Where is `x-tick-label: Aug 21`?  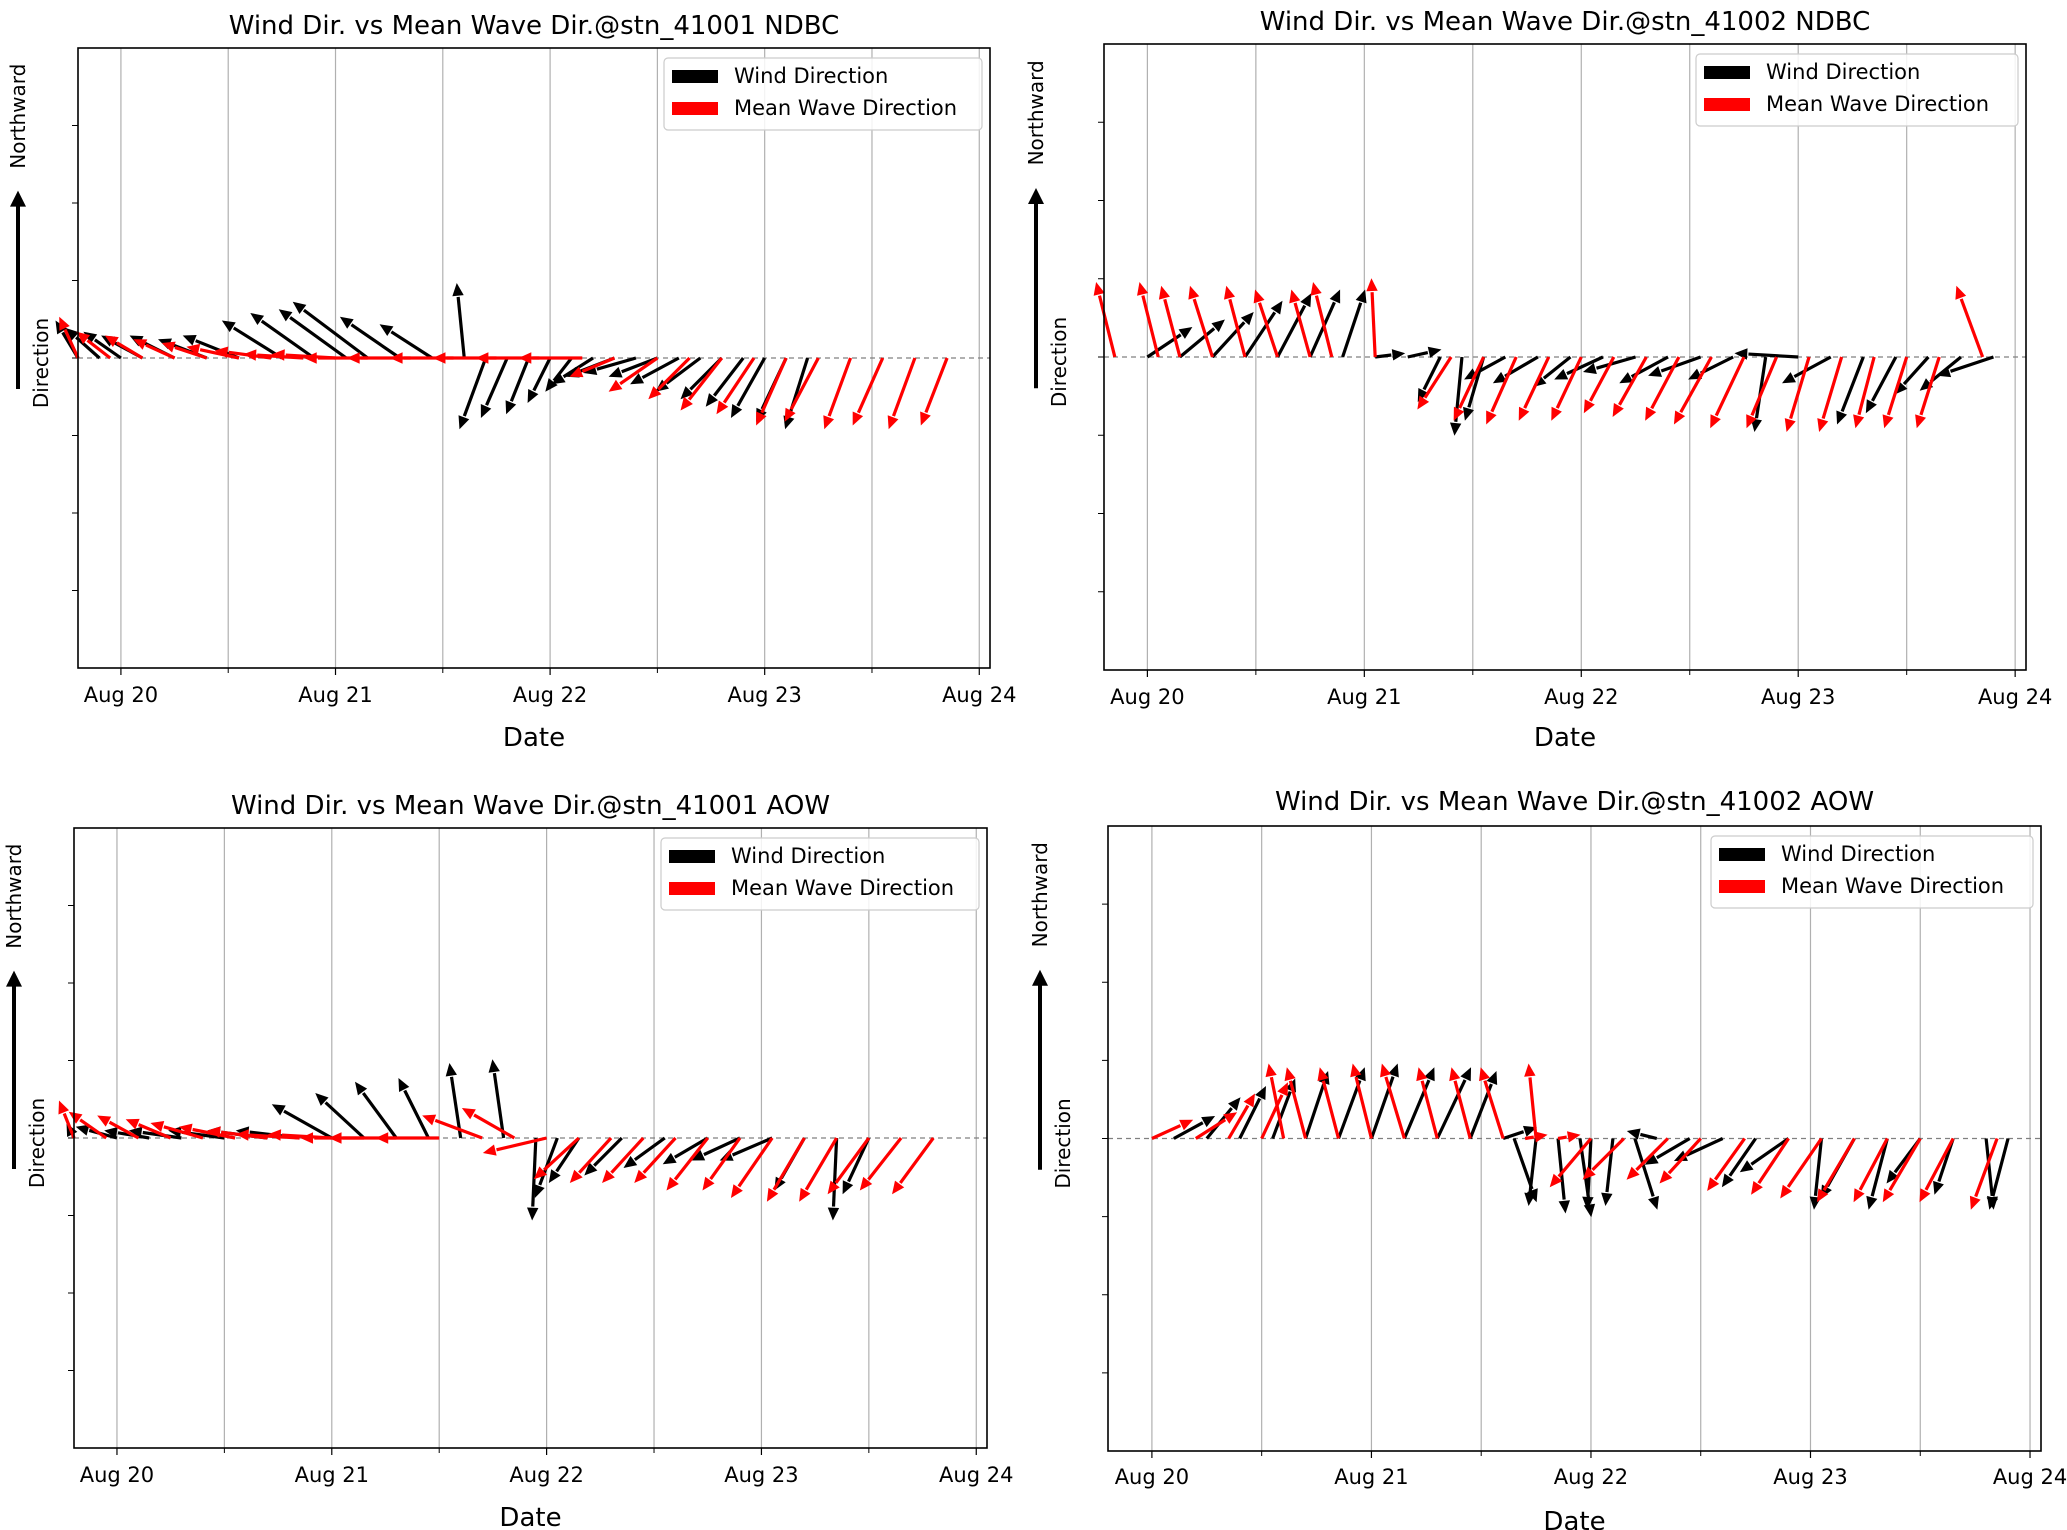
x-tick-label: Aug 21 is located at coordinates (1364, 697).